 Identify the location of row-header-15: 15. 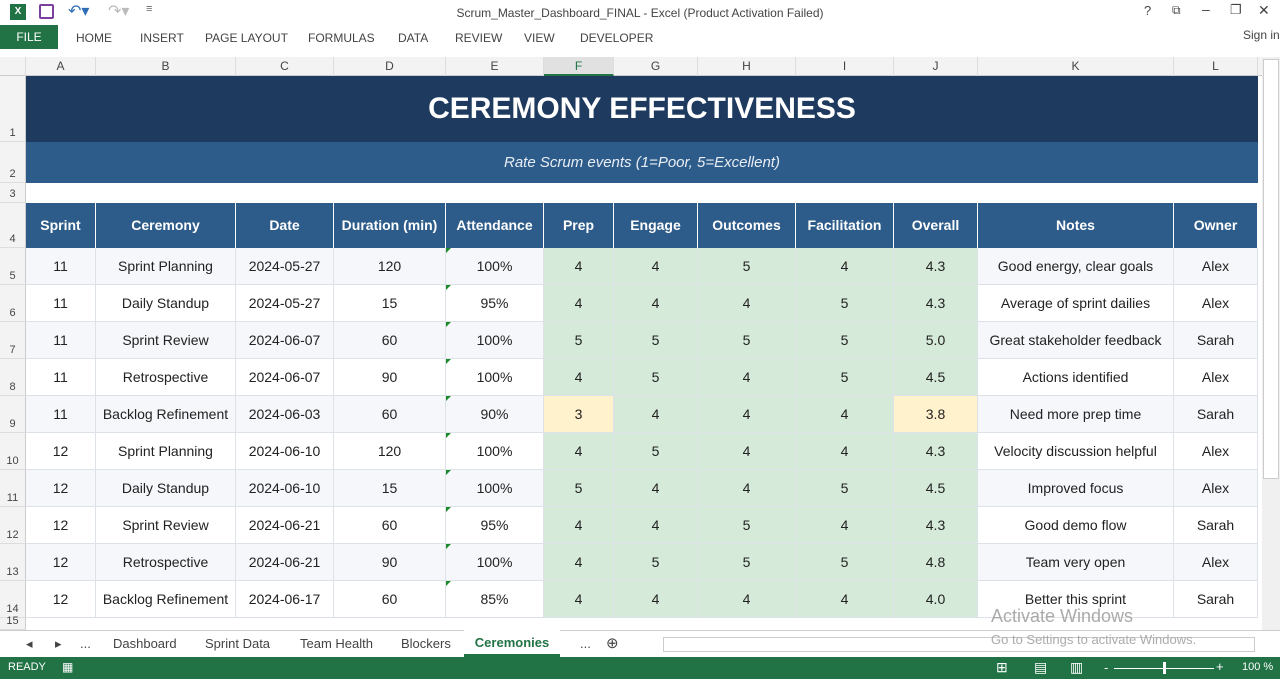
(13, 622).